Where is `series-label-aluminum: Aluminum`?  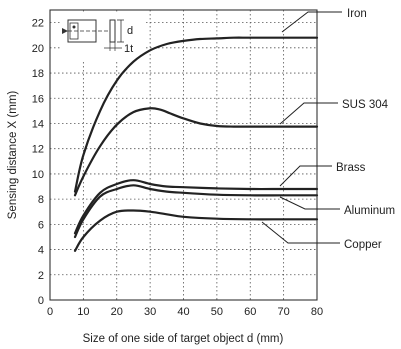 series-label-aluminum: Aluminum is located at coordinates (369, 211).